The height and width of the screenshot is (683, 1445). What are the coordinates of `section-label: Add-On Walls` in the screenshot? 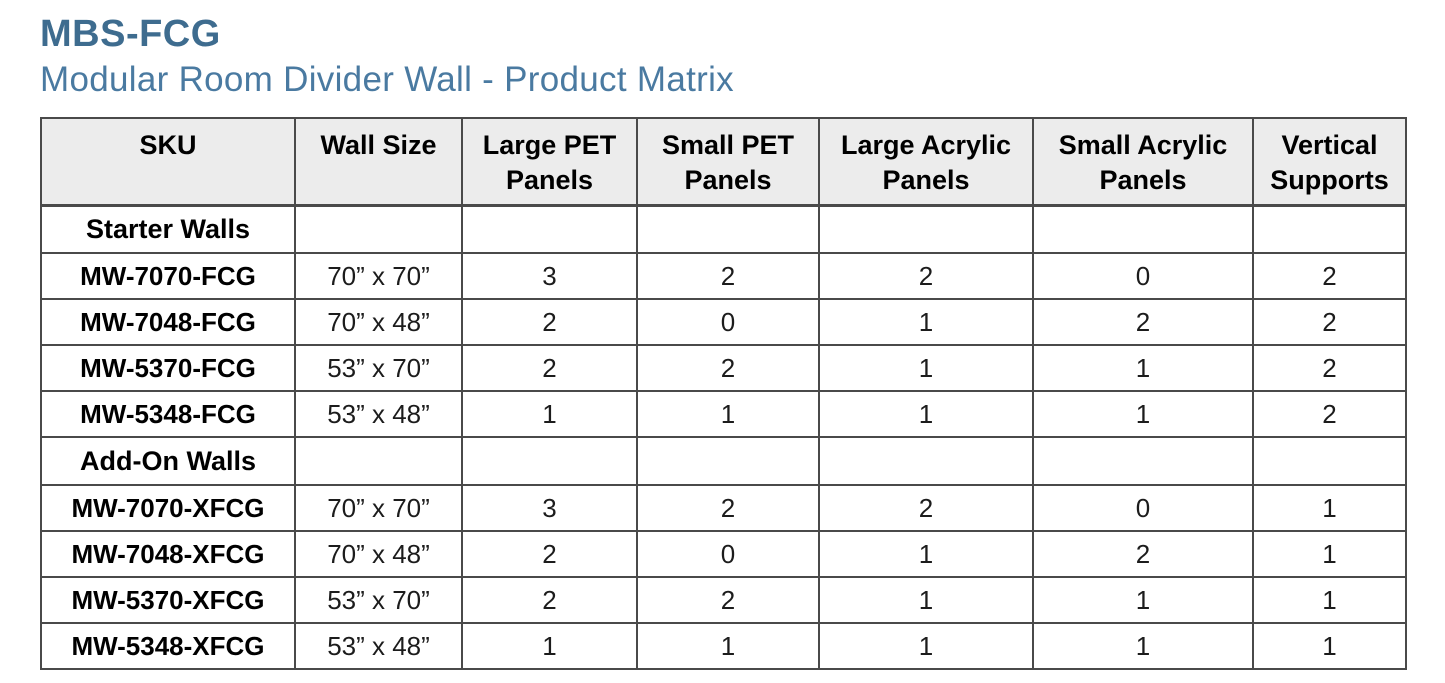 It's located at (168, 461).